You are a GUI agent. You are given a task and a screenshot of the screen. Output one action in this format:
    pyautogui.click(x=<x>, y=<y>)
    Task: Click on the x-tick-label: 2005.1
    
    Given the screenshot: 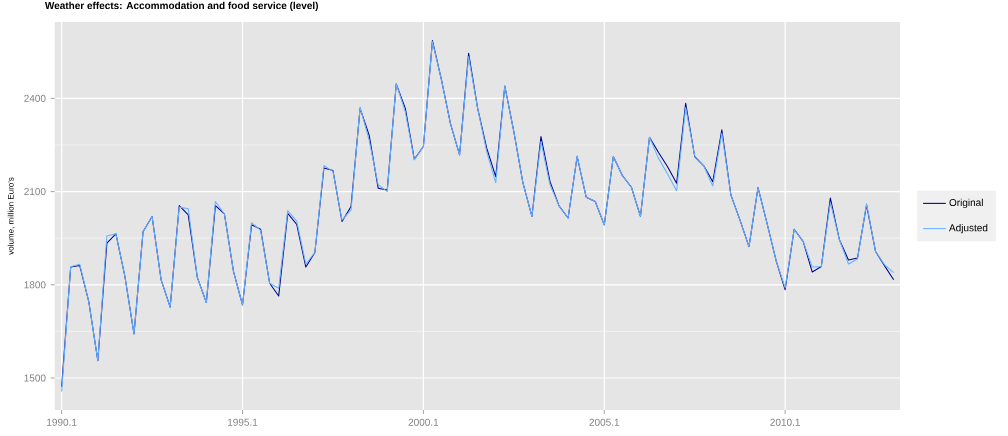 What is the action you would take?
    pyautogui.click(x=604, y=422)
    